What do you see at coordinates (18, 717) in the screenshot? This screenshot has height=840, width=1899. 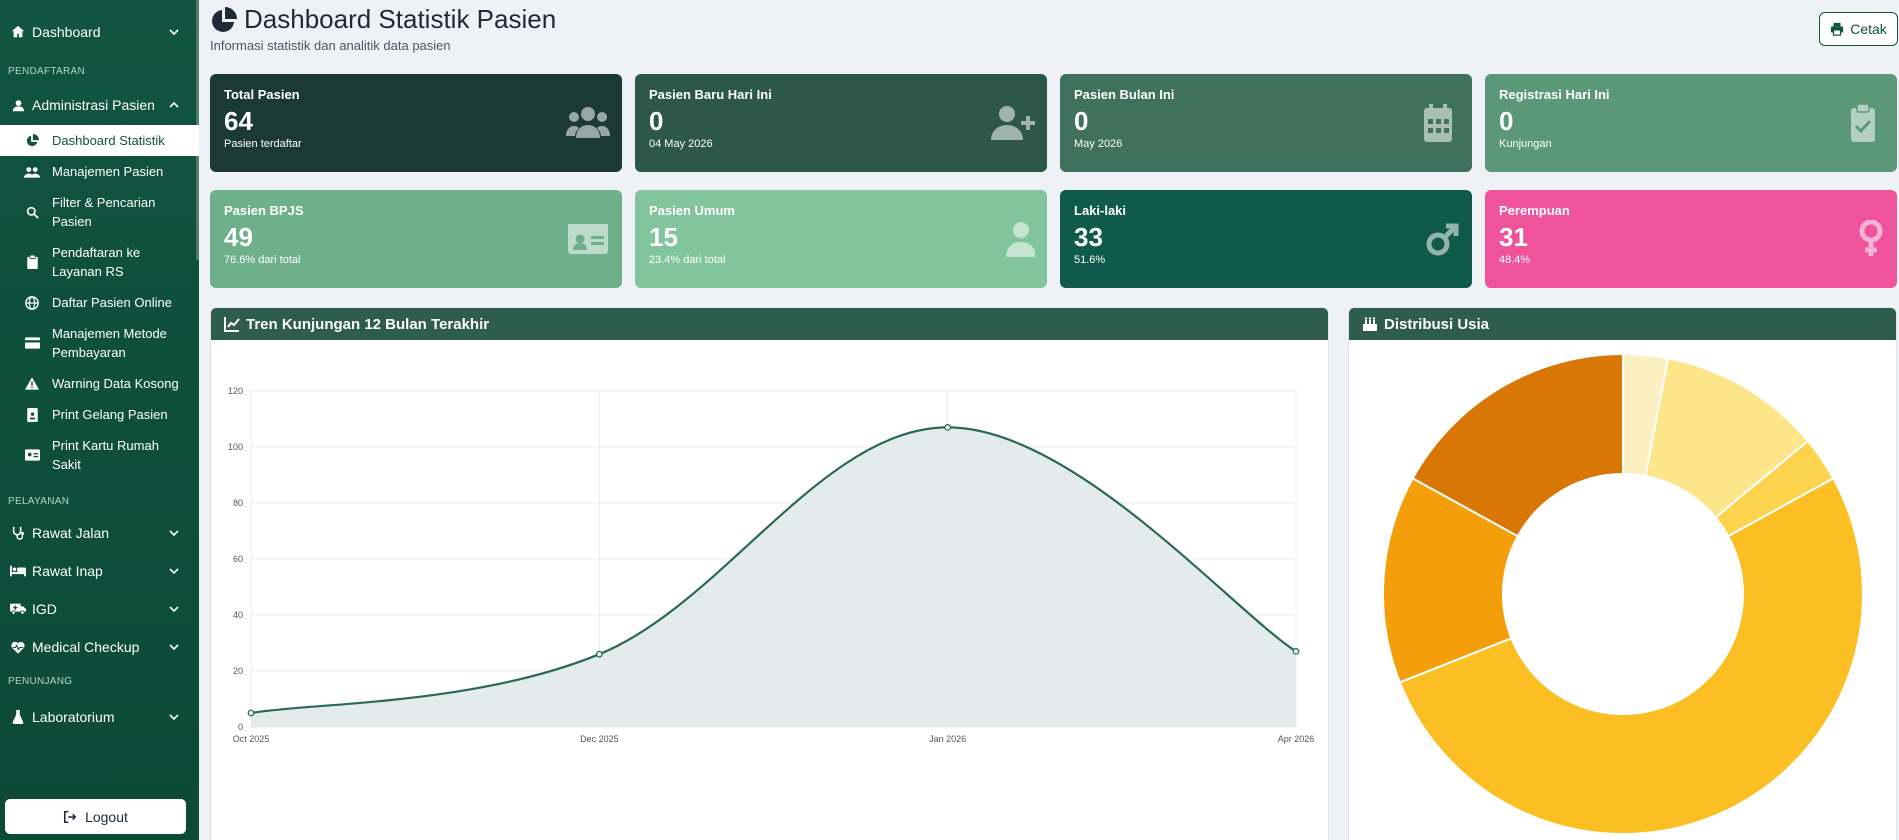 I see `flask-icon` at bounding box center [18, 717].